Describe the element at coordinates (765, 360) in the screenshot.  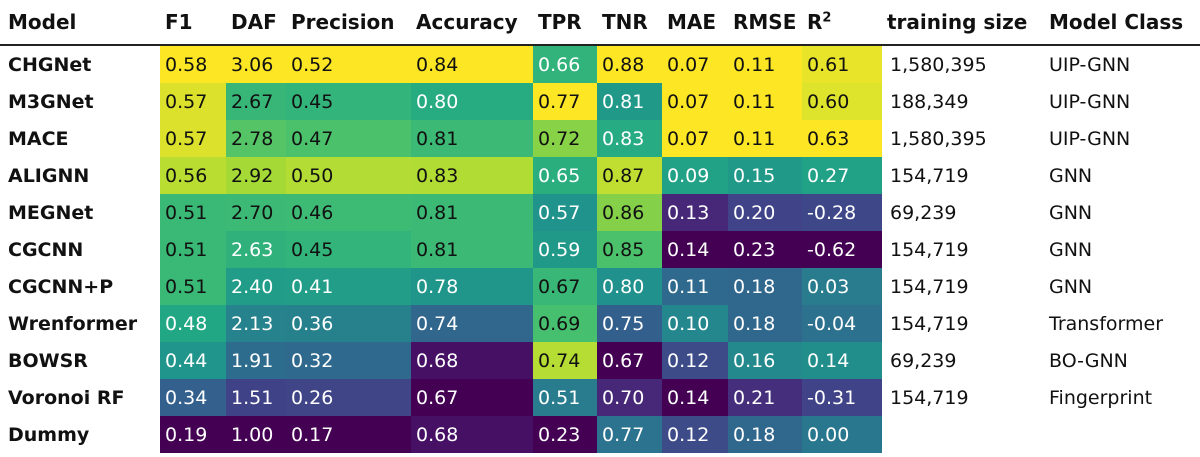
I see `rmse-cell: 0.16` at that location.